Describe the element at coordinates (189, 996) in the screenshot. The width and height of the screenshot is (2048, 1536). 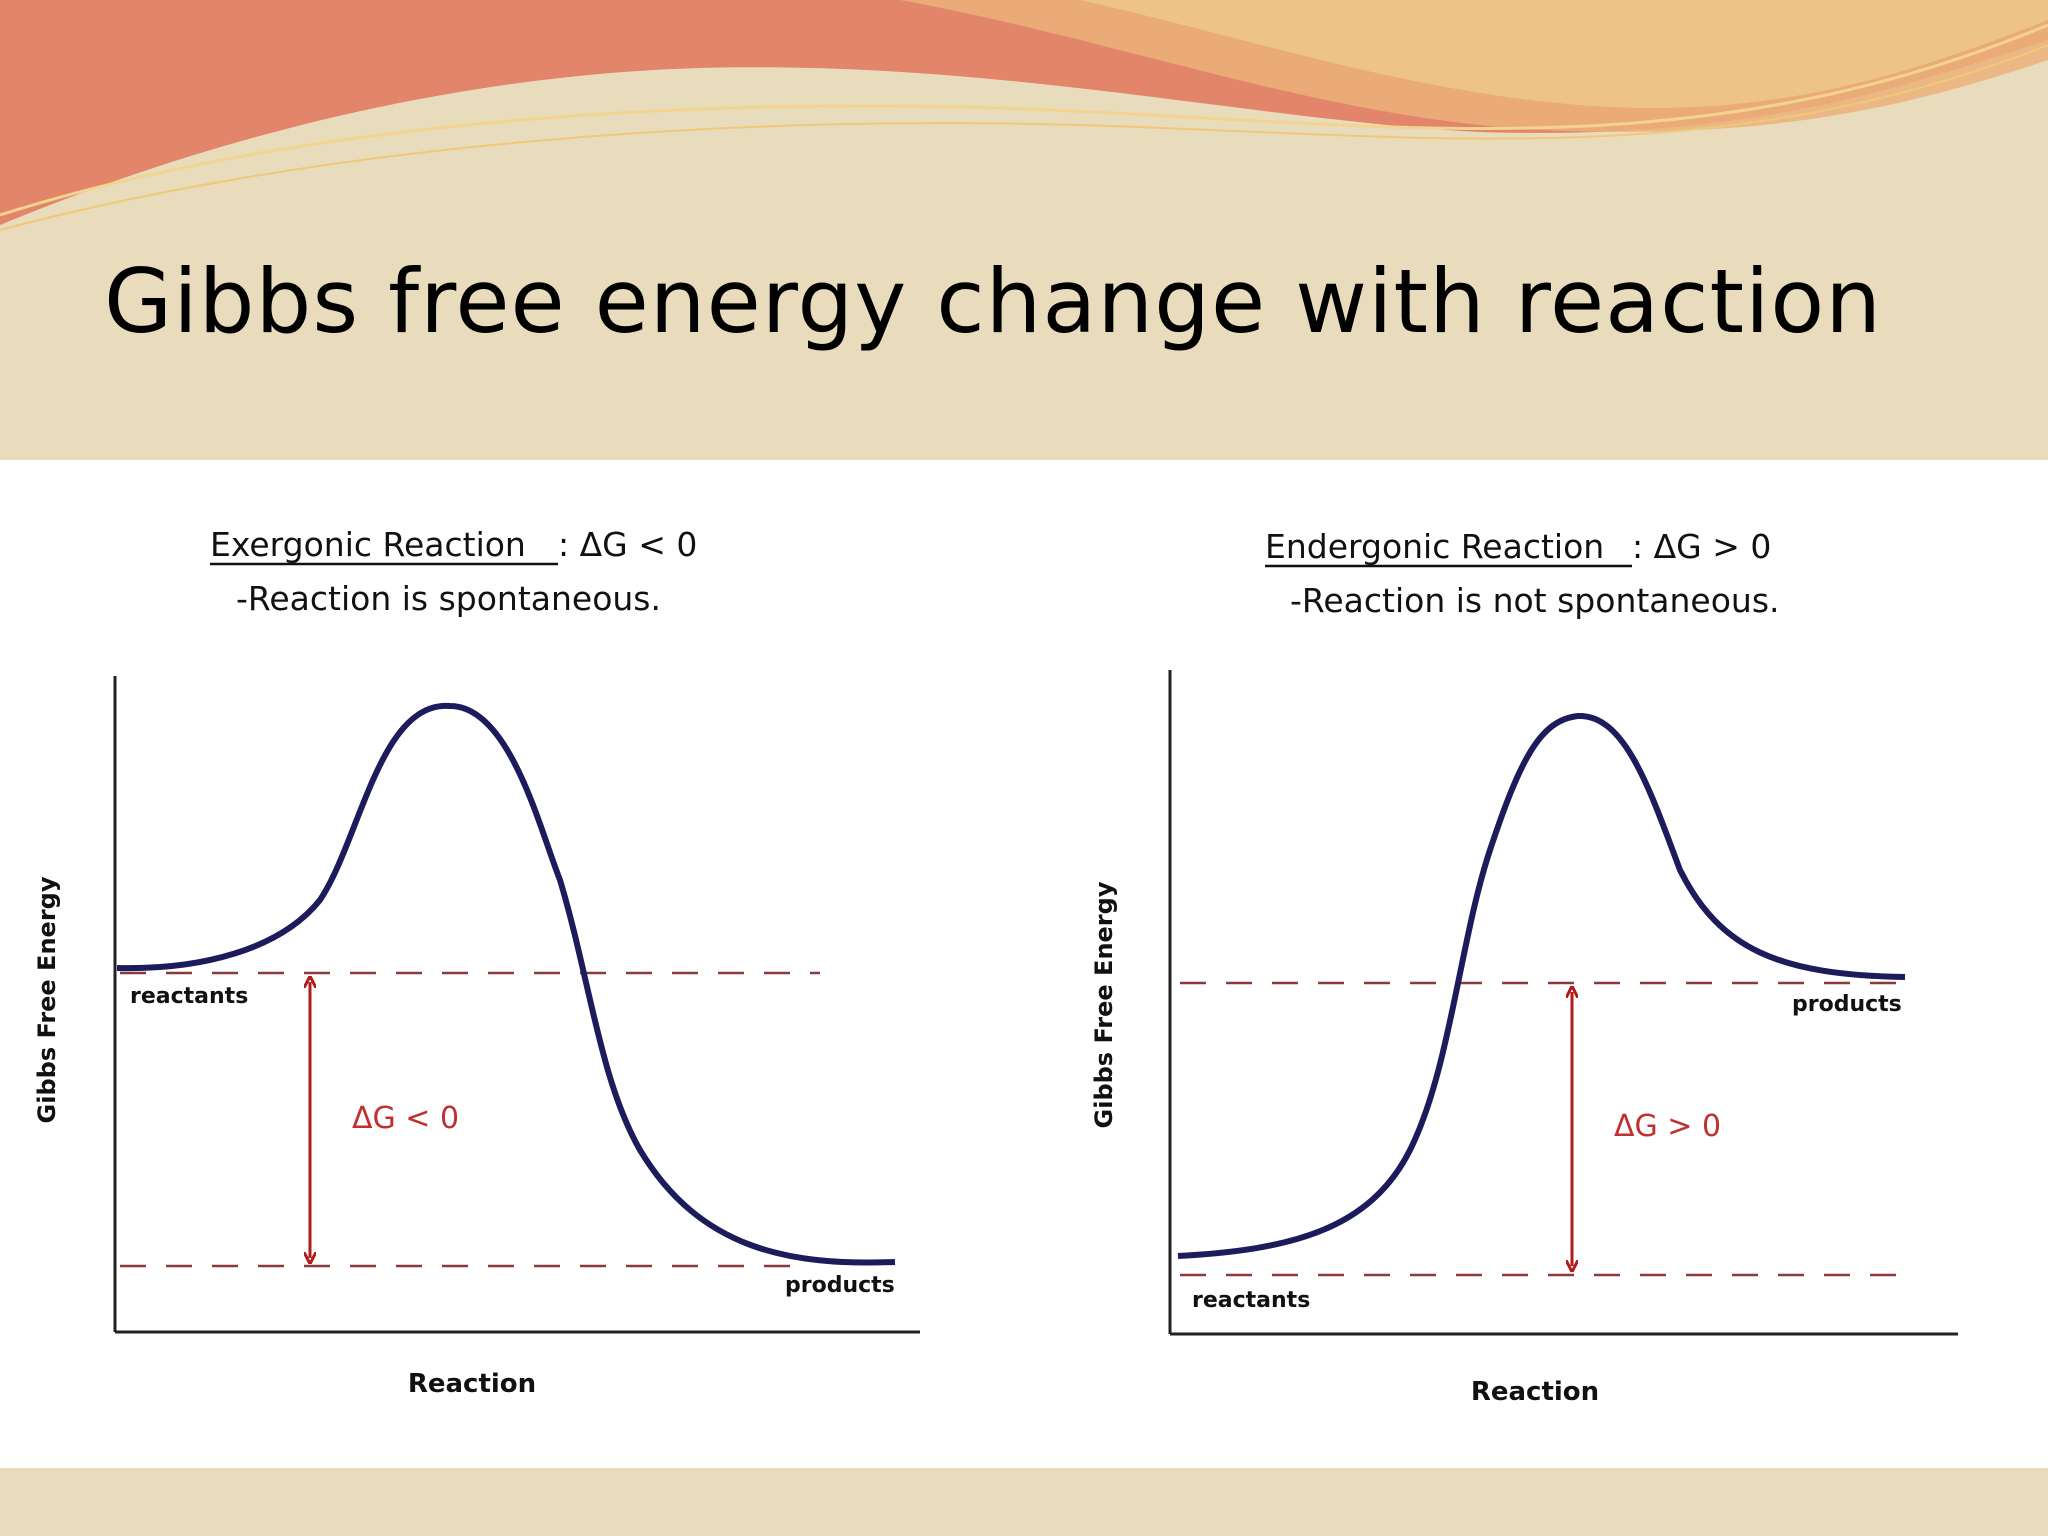
I see `exergonic-reactants-label: reactants` at that location.